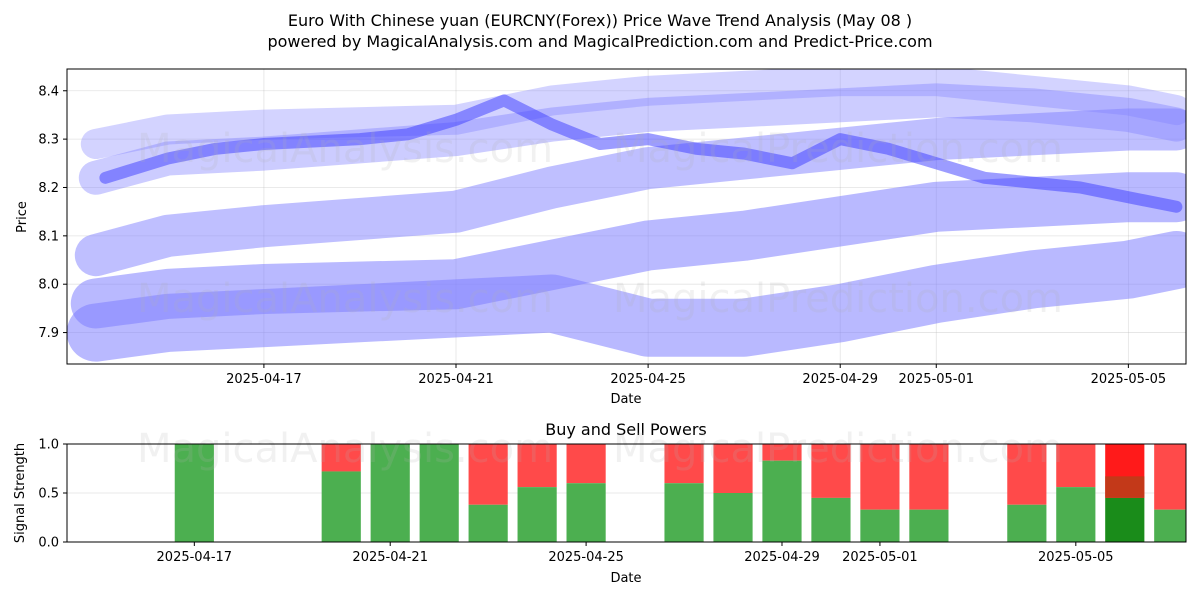  I want to click on power-x-tick-label: 2025-04-17, so click(195, 557).